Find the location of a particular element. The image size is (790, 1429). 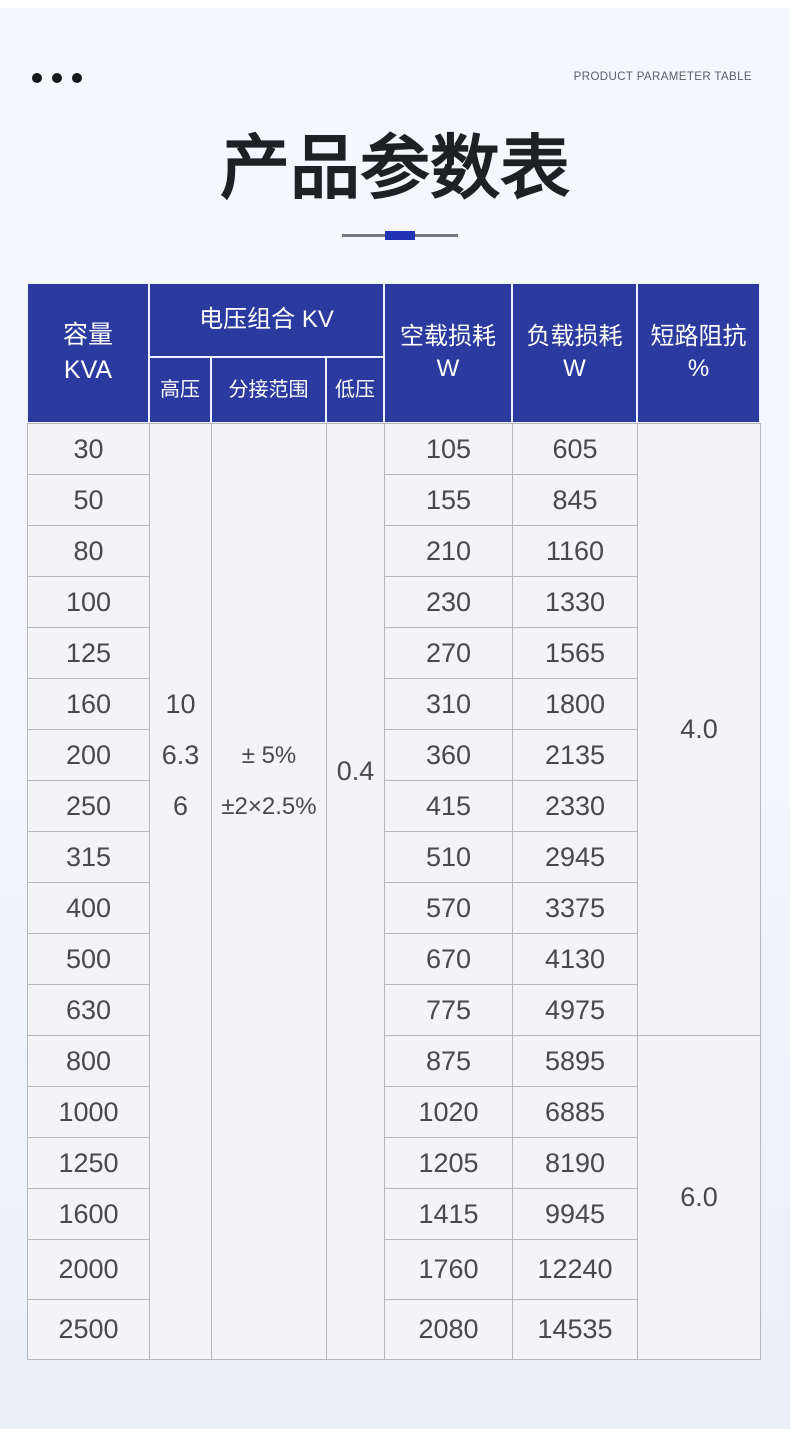

capacity-cell: 800 is located at coordinates (88, 1061).